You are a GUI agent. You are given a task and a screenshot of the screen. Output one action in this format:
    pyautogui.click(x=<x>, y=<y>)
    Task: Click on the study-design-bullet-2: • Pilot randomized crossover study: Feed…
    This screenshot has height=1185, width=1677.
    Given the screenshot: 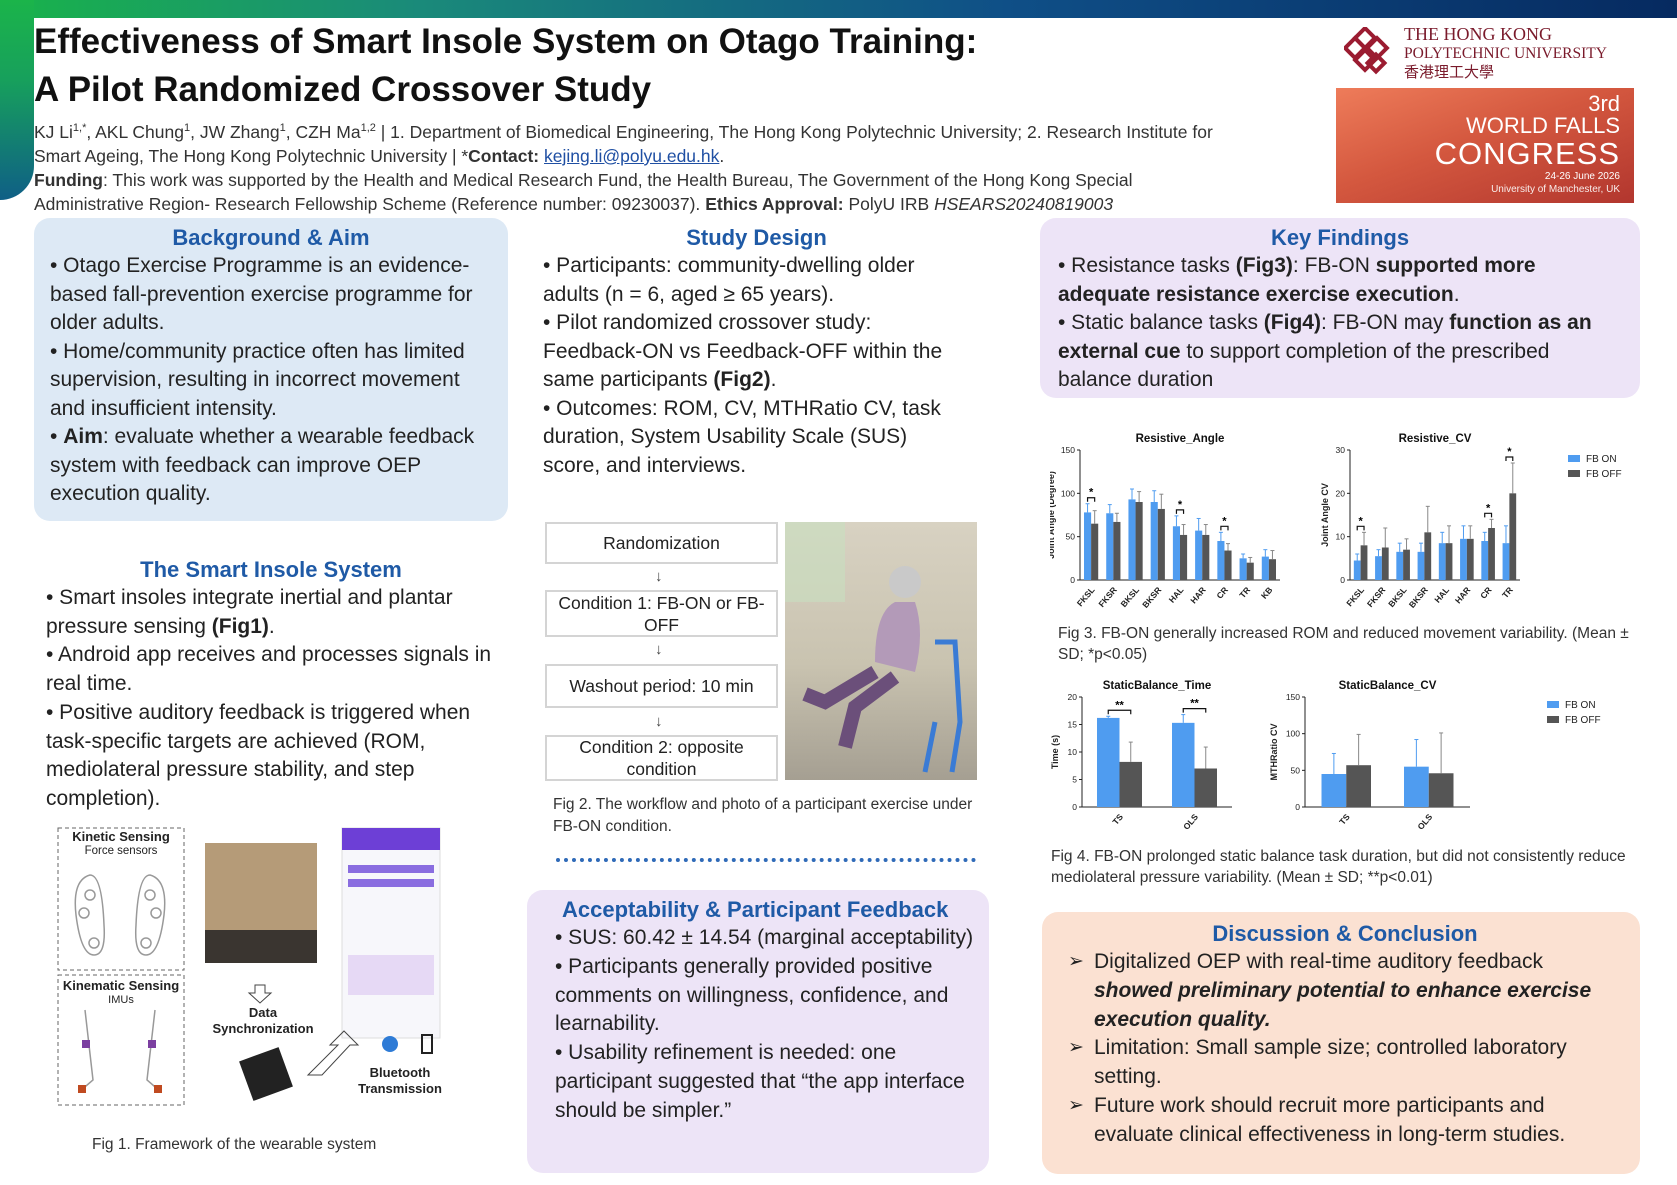 What is the action you would take?
    pyautogui.click(x=743, y=351)
    